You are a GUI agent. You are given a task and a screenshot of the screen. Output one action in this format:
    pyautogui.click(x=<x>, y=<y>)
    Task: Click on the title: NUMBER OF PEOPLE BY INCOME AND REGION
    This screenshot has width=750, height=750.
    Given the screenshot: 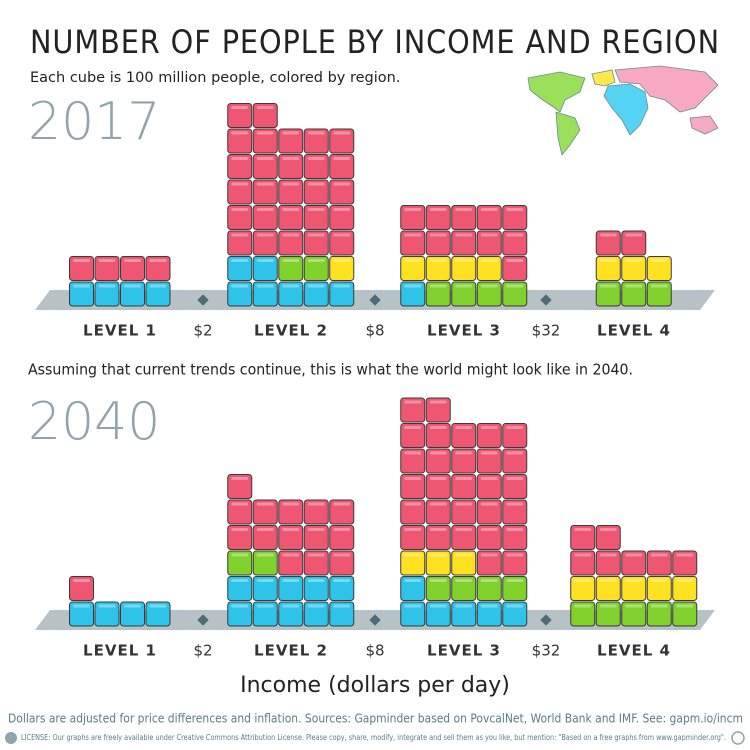 What is the action you would take?
    pyautogui.click(x=375, y=42)
    